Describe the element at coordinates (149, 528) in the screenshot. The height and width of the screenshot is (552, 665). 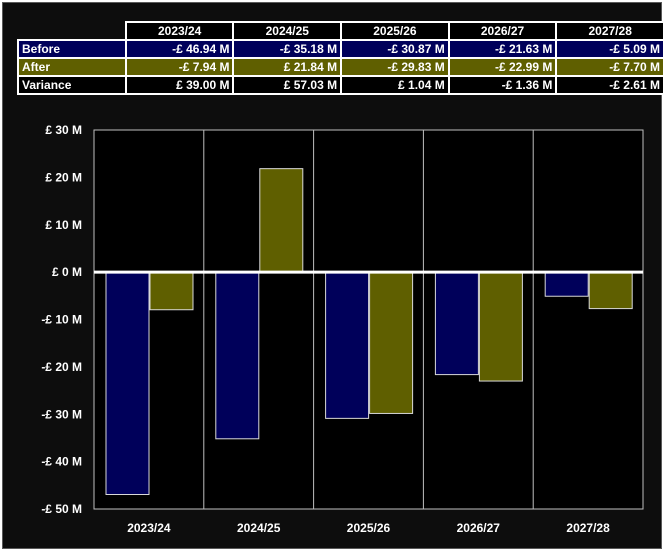
I see `x-tick-label: 2023/24` at that location.